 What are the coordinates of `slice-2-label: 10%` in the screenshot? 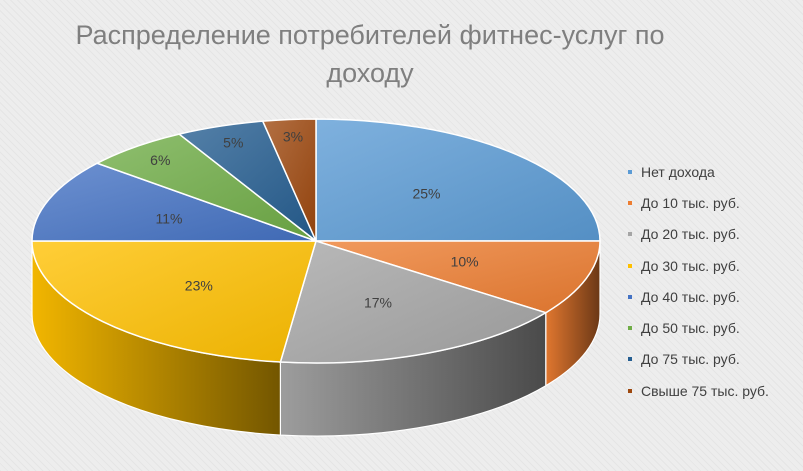 It's located at (465, 262).